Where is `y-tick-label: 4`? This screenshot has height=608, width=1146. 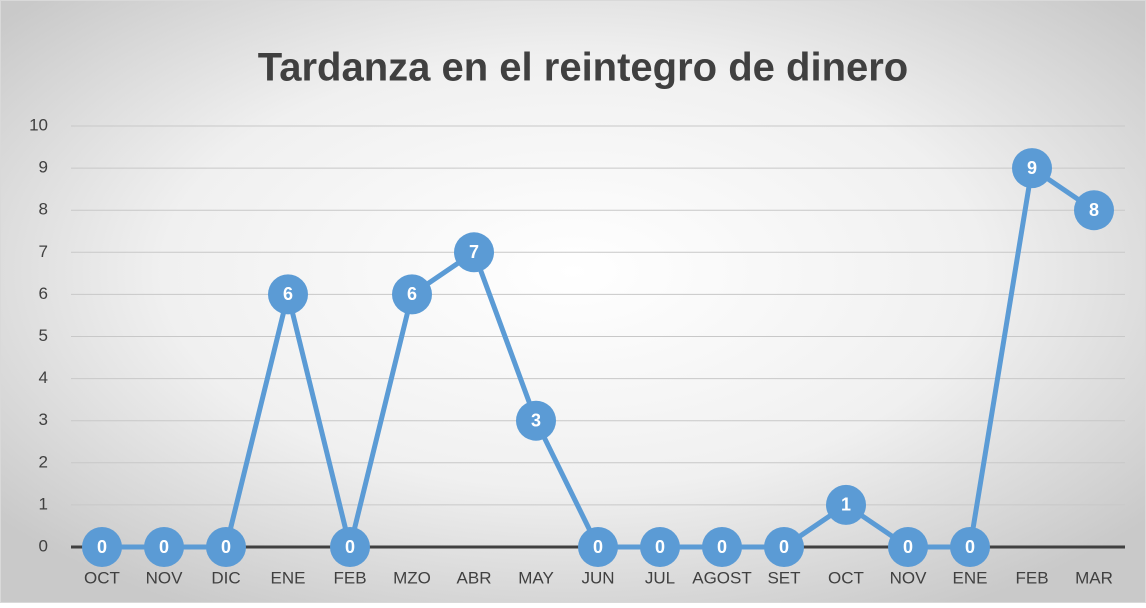 y-tick-label: 4 is located at coordinates (43, 377).